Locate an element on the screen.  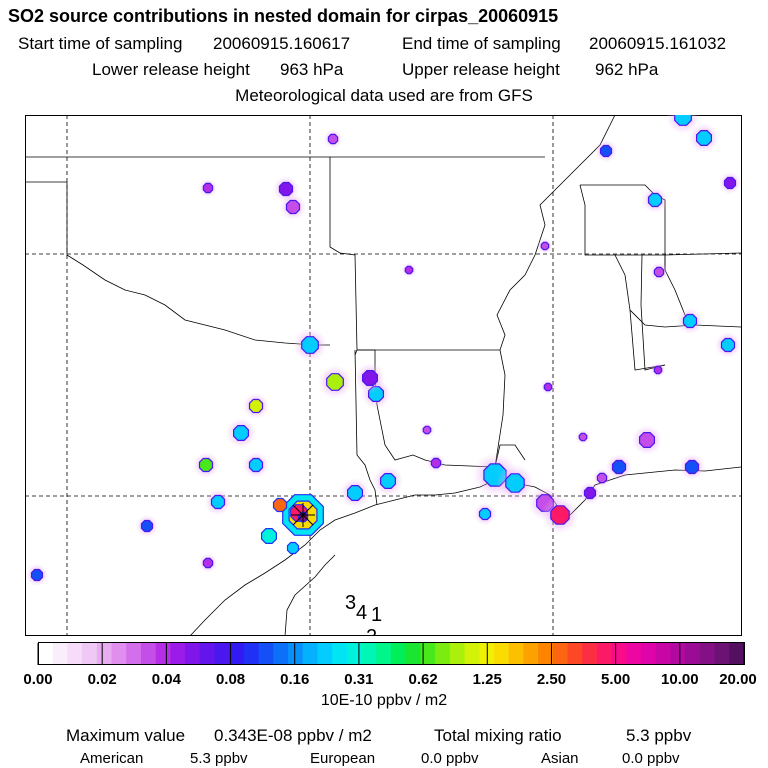
lower-height-value: 963 hPa is located at coordinates (312, 69).